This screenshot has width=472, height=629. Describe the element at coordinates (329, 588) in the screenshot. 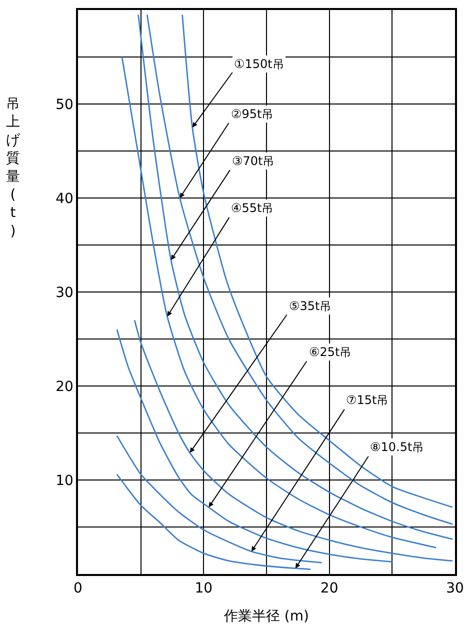

I see `x-tick-label: 20` at that location.